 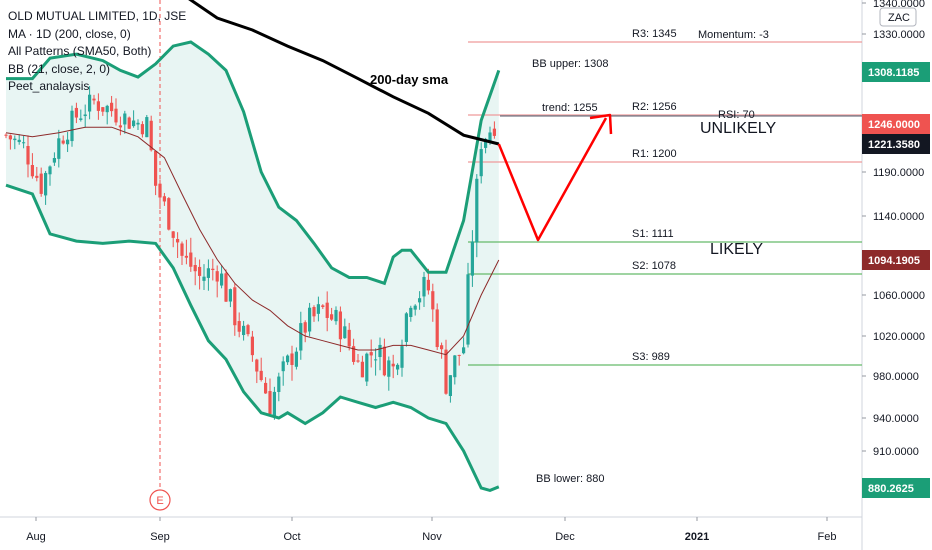 I want to click on level-label: R2: 1256, so click(x=654, y=107).